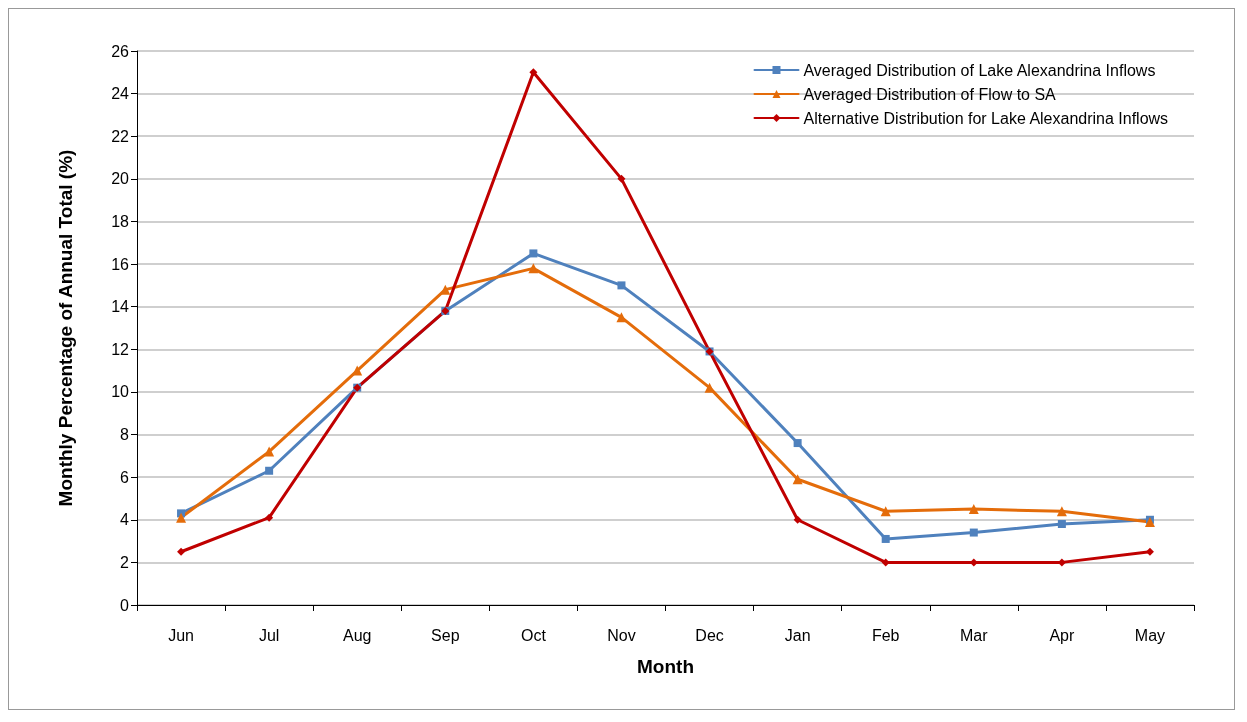  What do you see at coordinates (181, 635) in the screenshot?
I see `x-tick-label: Jun` at bounding box center [181, 635].